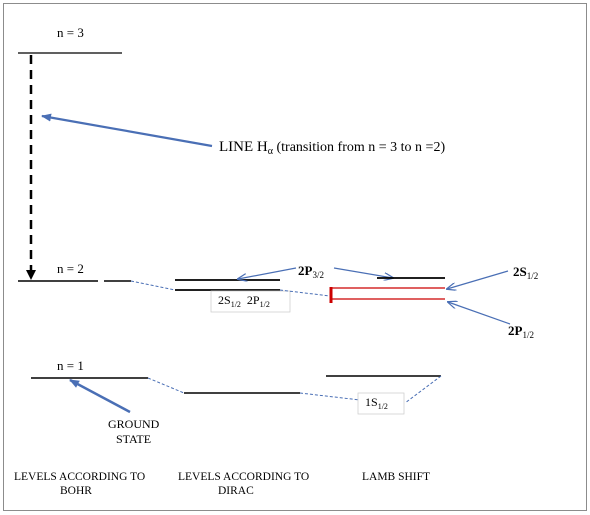 The image size is (590, 515). What do you see at coordinates (311, 271) in the screenshot?
I see `p32-label: 2P3/2` at bounding box center [311, 271].